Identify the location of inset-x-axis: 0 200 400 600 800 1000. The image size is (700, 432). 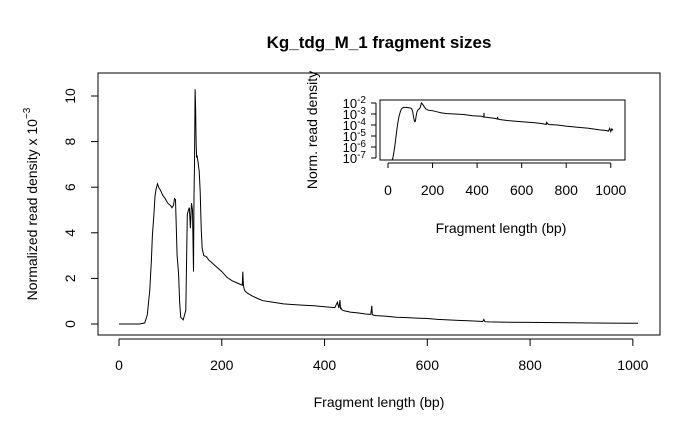
(505, 180).